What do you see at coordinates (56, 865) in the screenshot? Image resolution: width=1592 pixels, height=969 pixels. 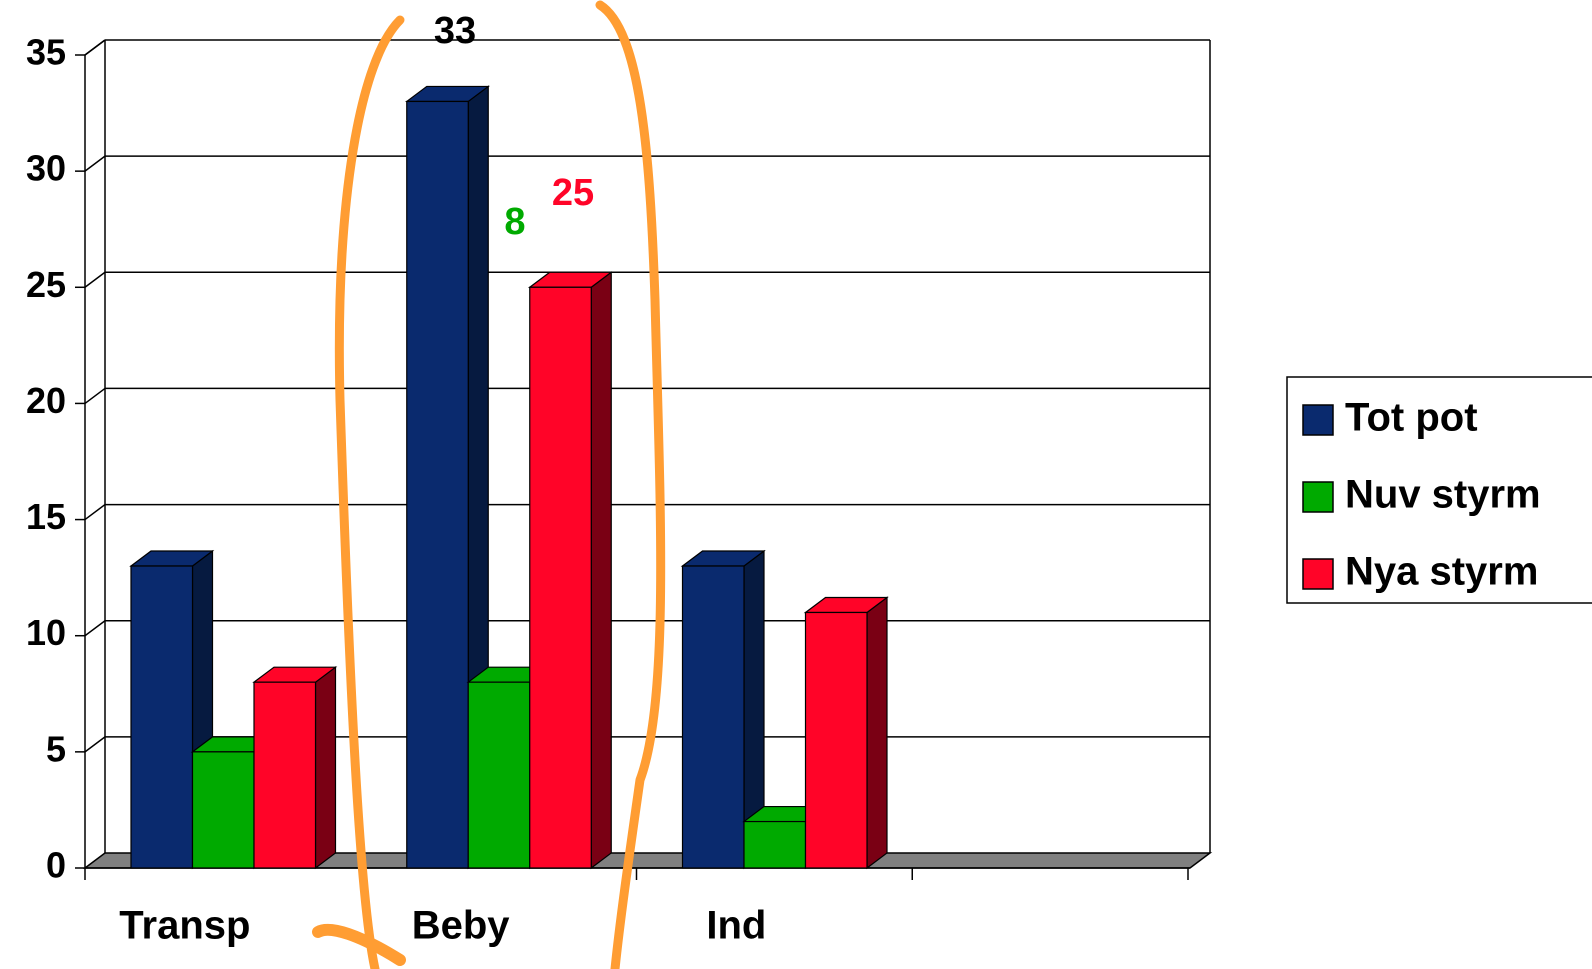 I see `y-tick-label: 0` at bounding box center [56, 865].